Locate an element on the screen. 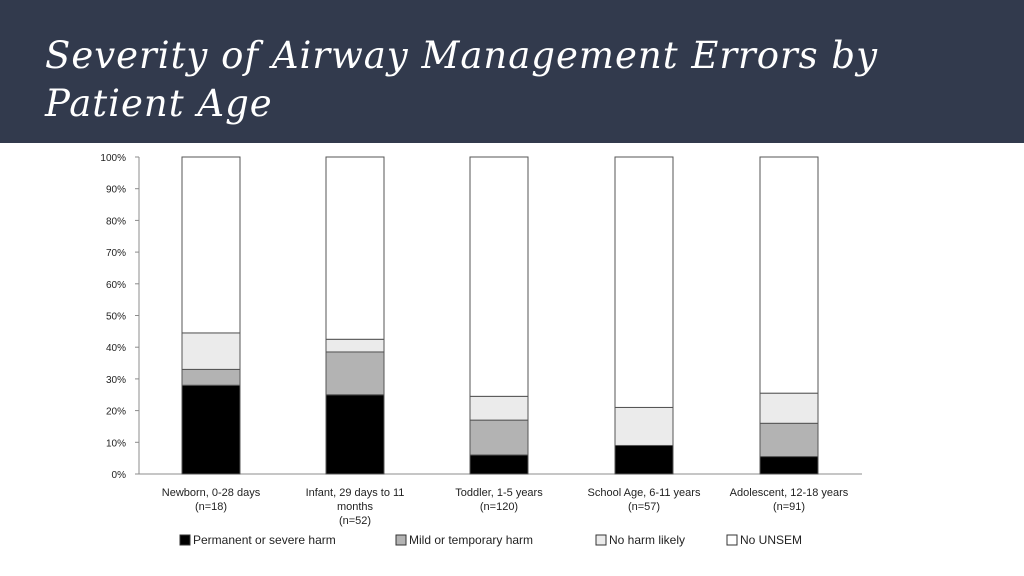 Image resolution: width=1024 pixels, height=576 pixels. legend-label: Permanent or severe harm is located at coordinates (264, 540).